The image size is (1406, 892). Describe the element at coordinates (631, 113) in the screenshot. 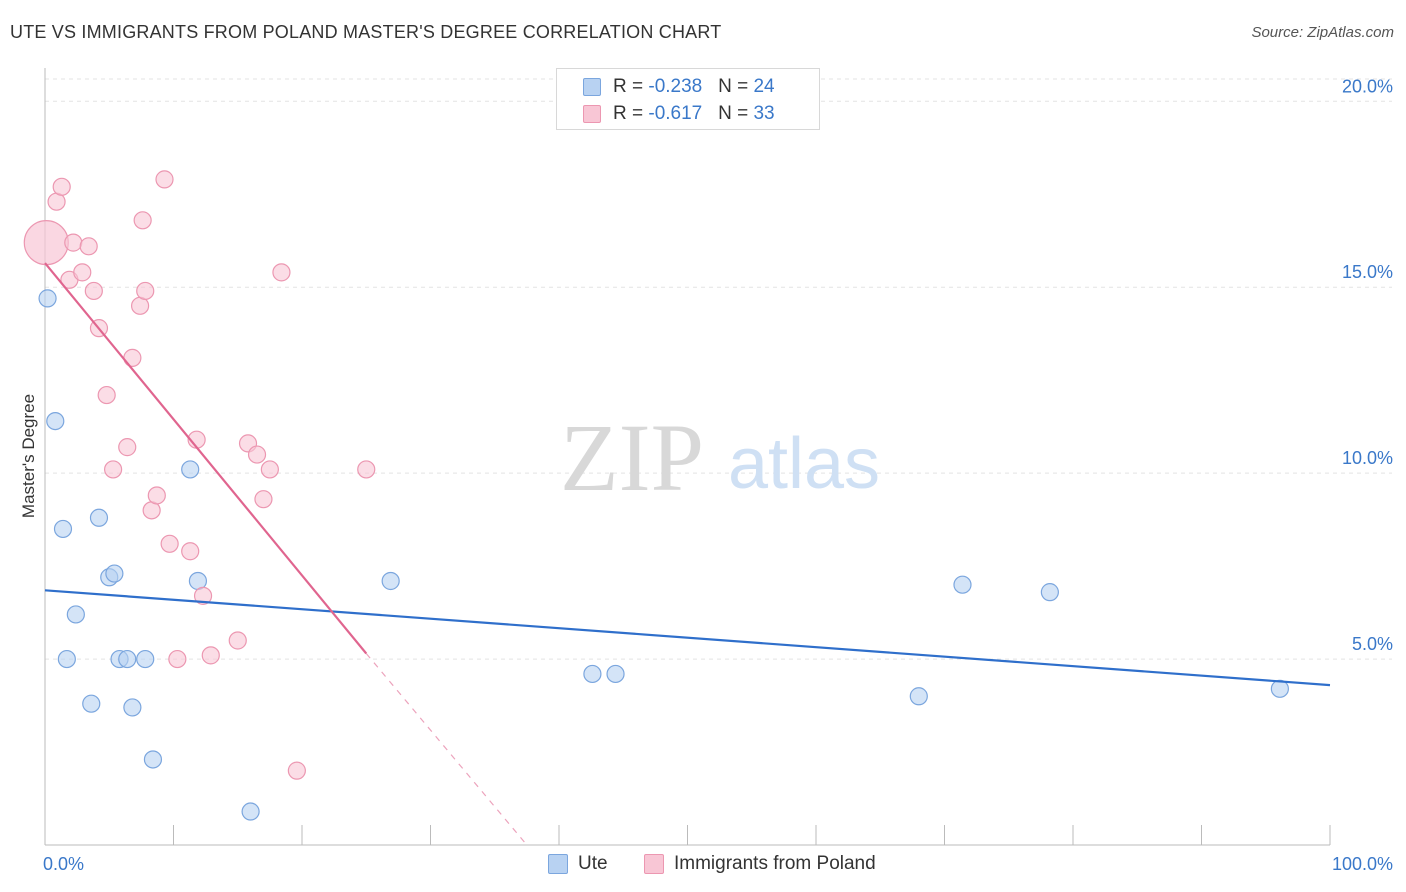

I see `poland-r-label: R =` at that location.